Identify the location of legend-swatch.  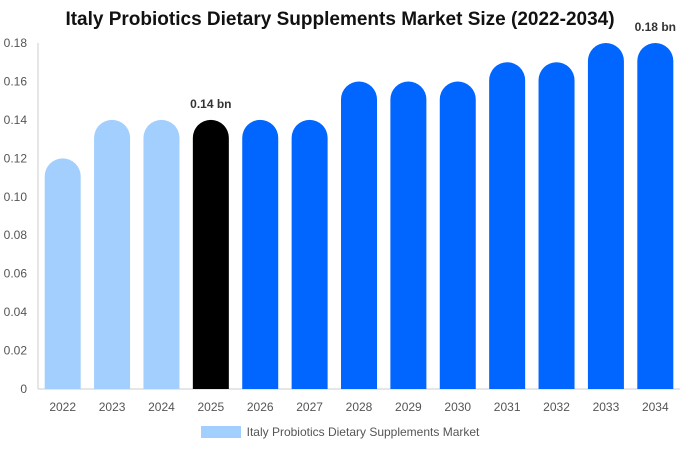
(220, 432).